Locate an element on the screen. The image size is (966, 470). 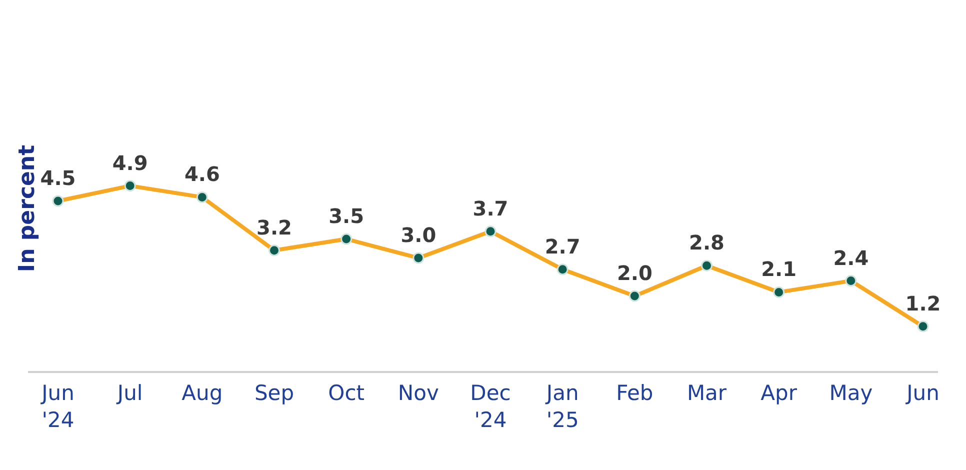
data-label: 2.7 is located at coordinates (562, 246).